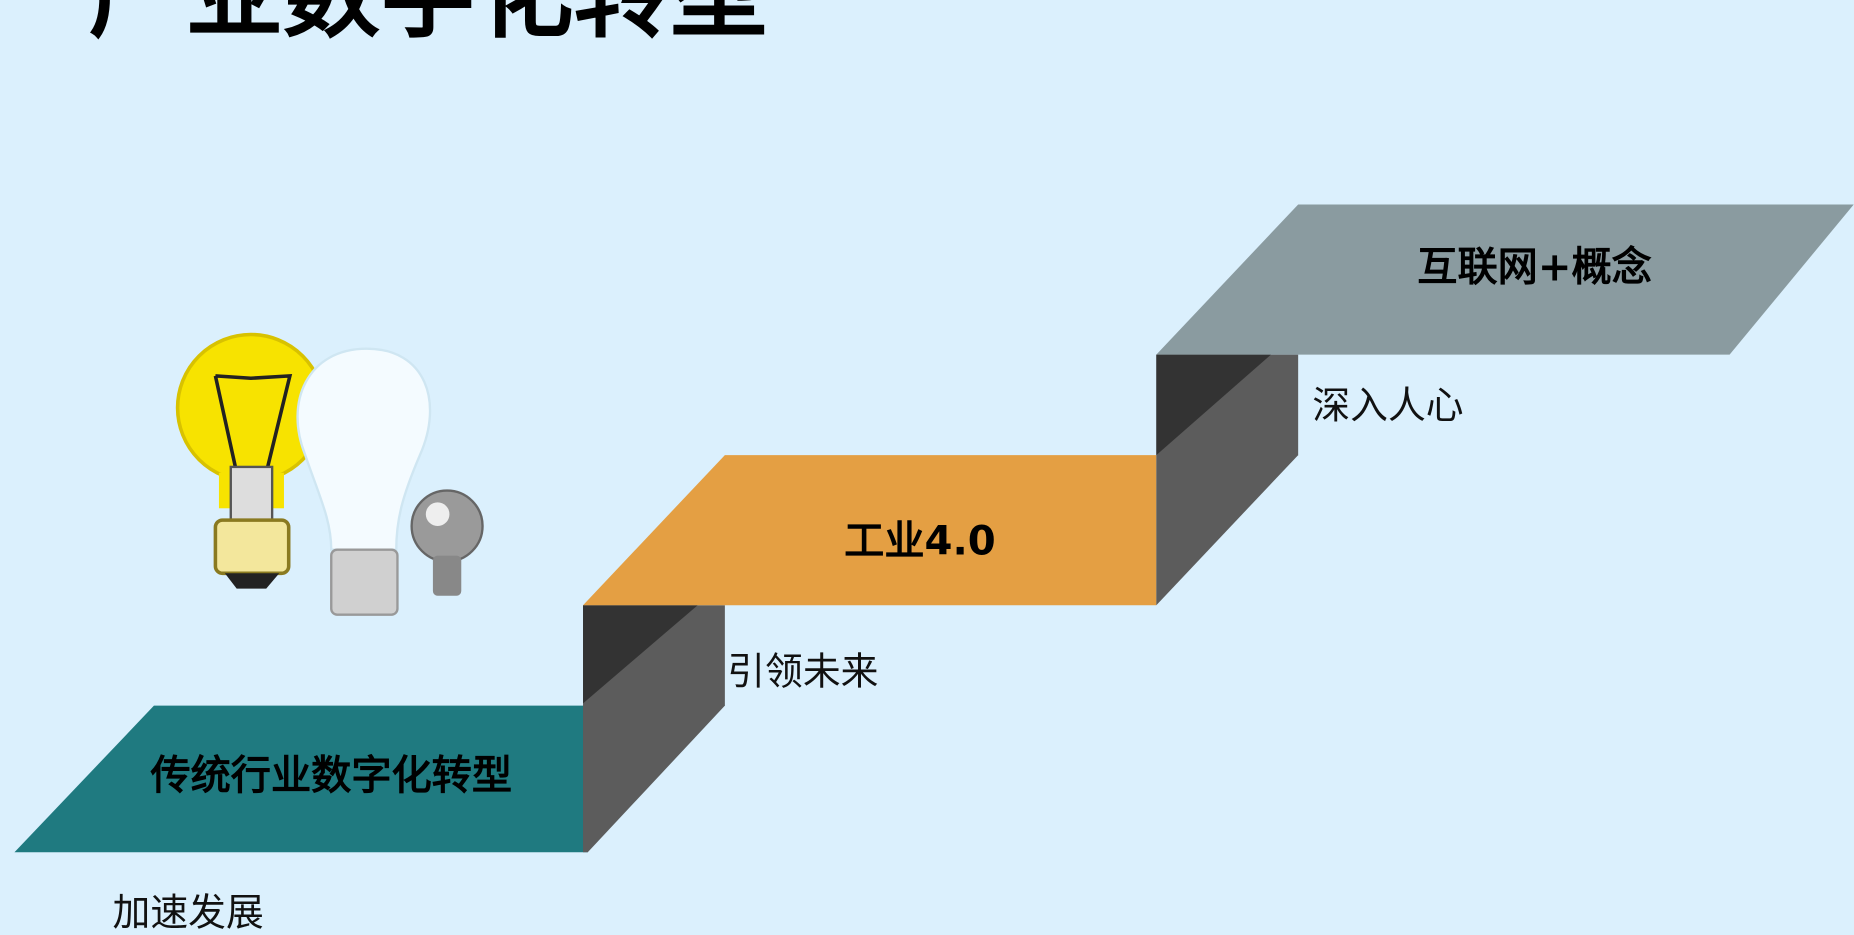  What do you see at coordinates (188, 912) in the screenshot?
I see `step-caption: 加速发展` at bounding box center [188, 912].